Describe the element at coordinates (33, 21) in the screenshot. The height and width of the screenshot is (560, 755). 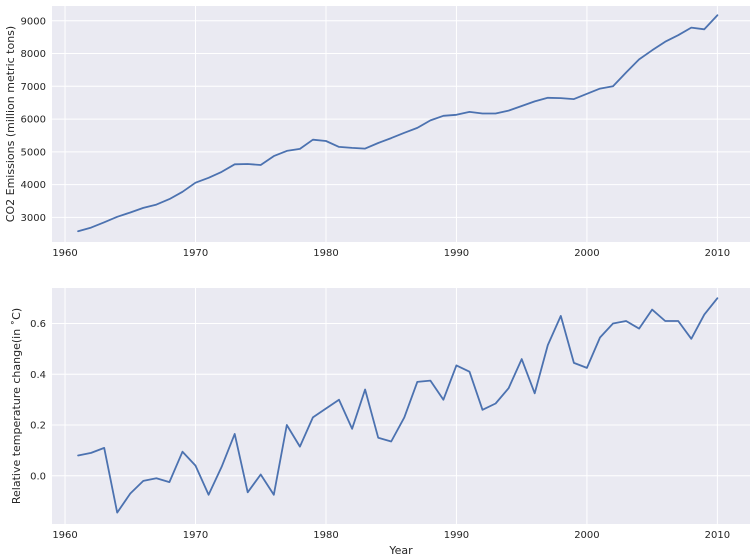
I see `y-tick-label: 9000` at that location.